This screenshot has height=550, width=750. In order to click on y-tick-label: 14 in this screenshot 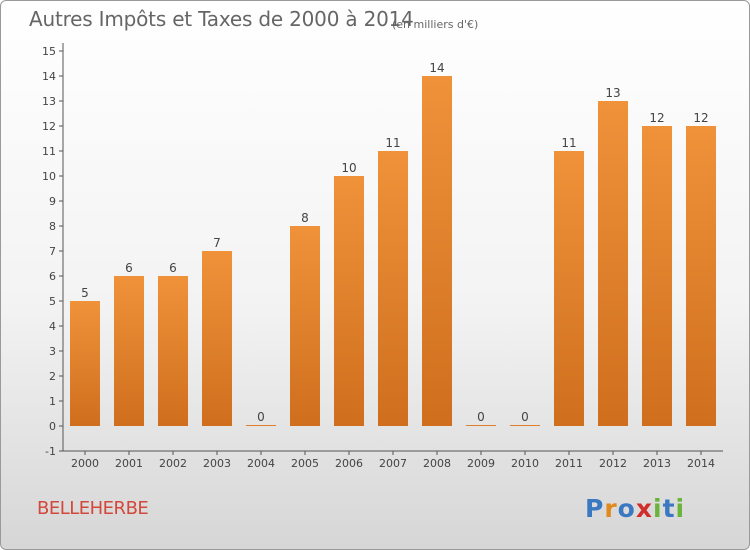, I will do `click(49, 76)`.